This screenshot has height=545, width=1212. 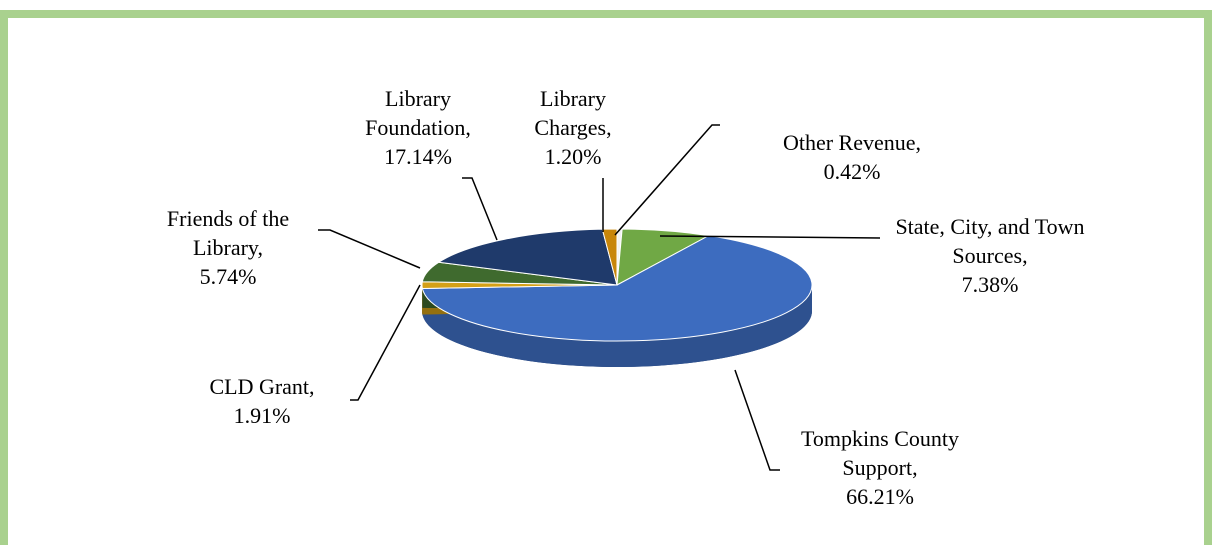 What do you see at coordinates (573, 113) in the screenshot?
I see `category-name: Library Charges,` at bounding box center [573, 113].